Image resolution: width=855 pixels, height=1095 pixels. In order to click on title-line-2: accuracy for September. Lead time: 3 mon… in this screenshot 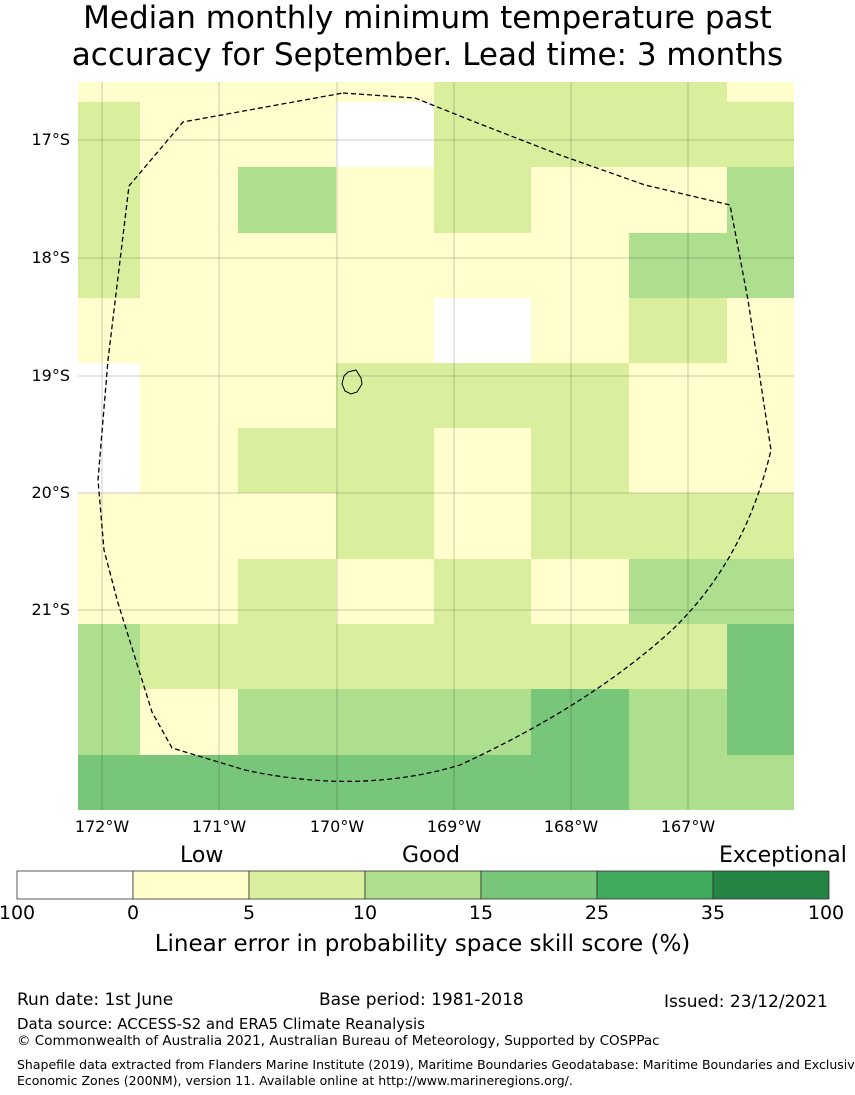, I will do `click(427, 55)`.